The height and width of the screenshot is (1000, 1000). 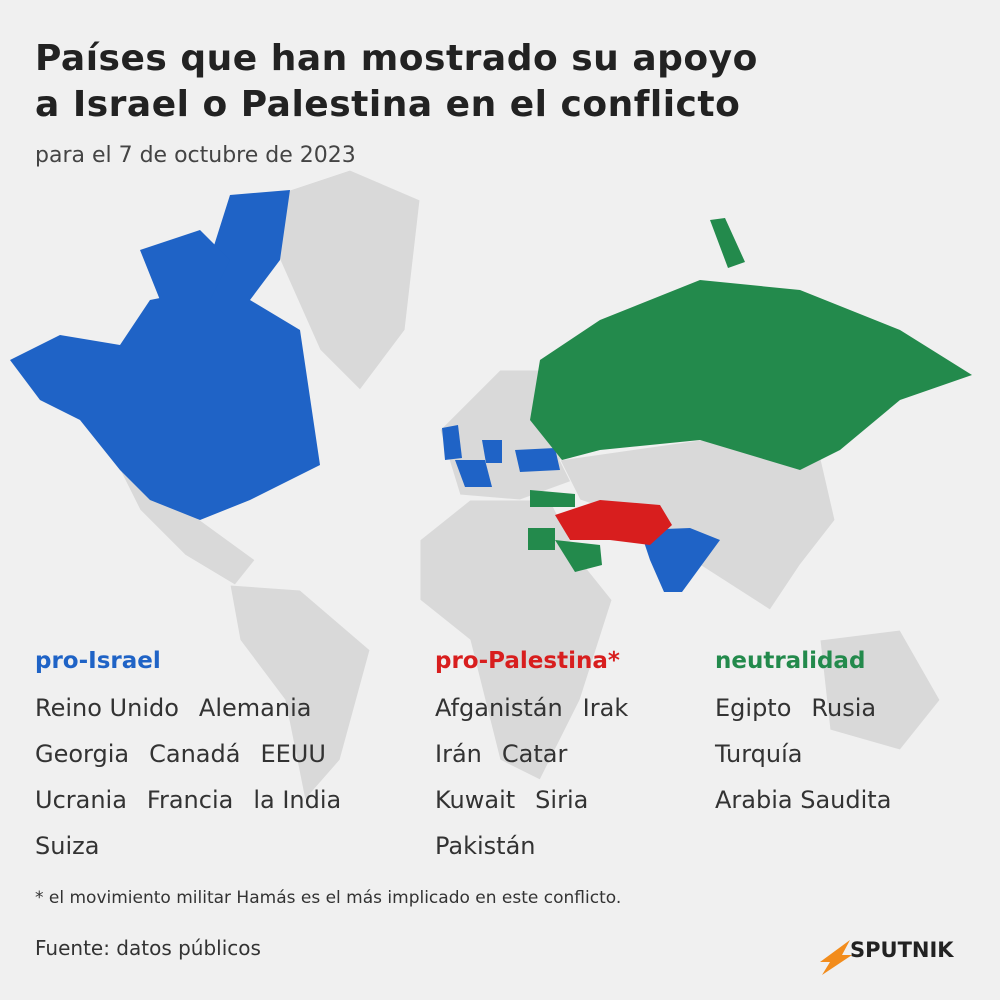 I want to click on country: Catar, so click(x=534, y=754).